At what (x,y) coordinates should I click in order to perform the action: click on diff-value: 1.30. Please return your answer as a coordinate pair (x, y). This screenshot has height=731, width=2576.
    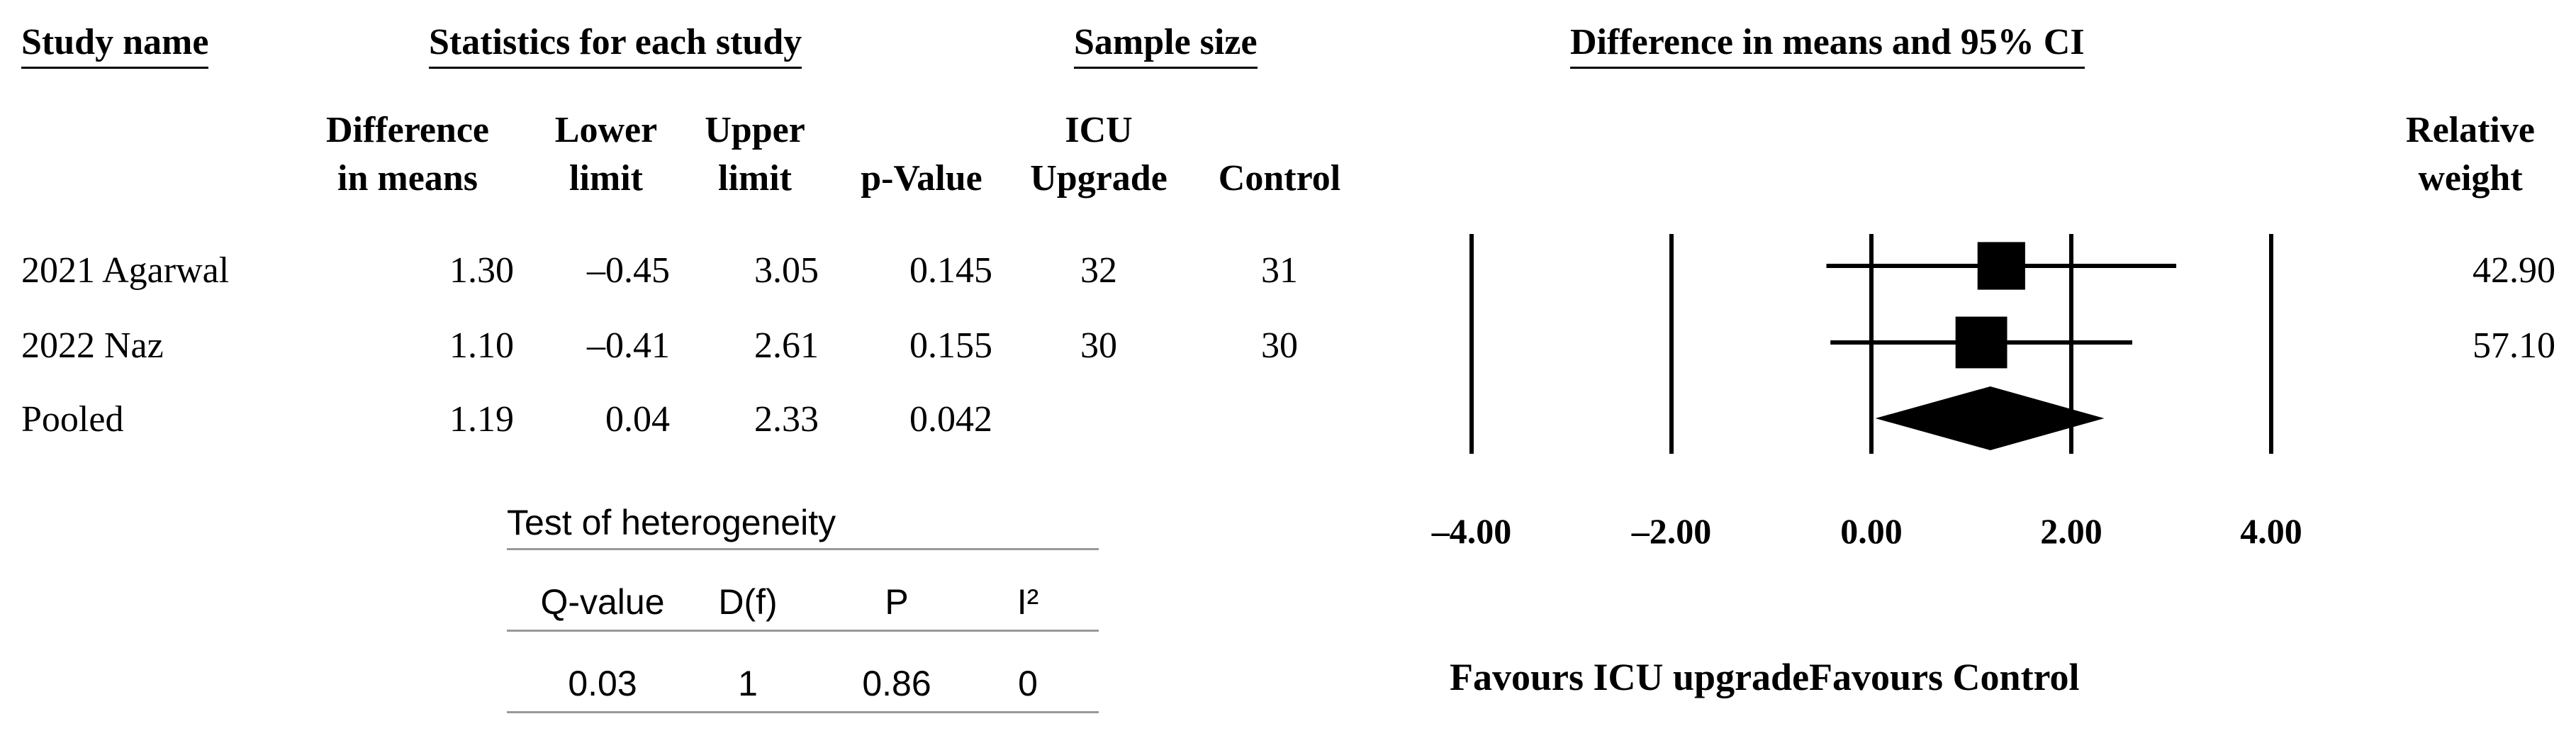
    Looking at the image, I should click on (482, 270).